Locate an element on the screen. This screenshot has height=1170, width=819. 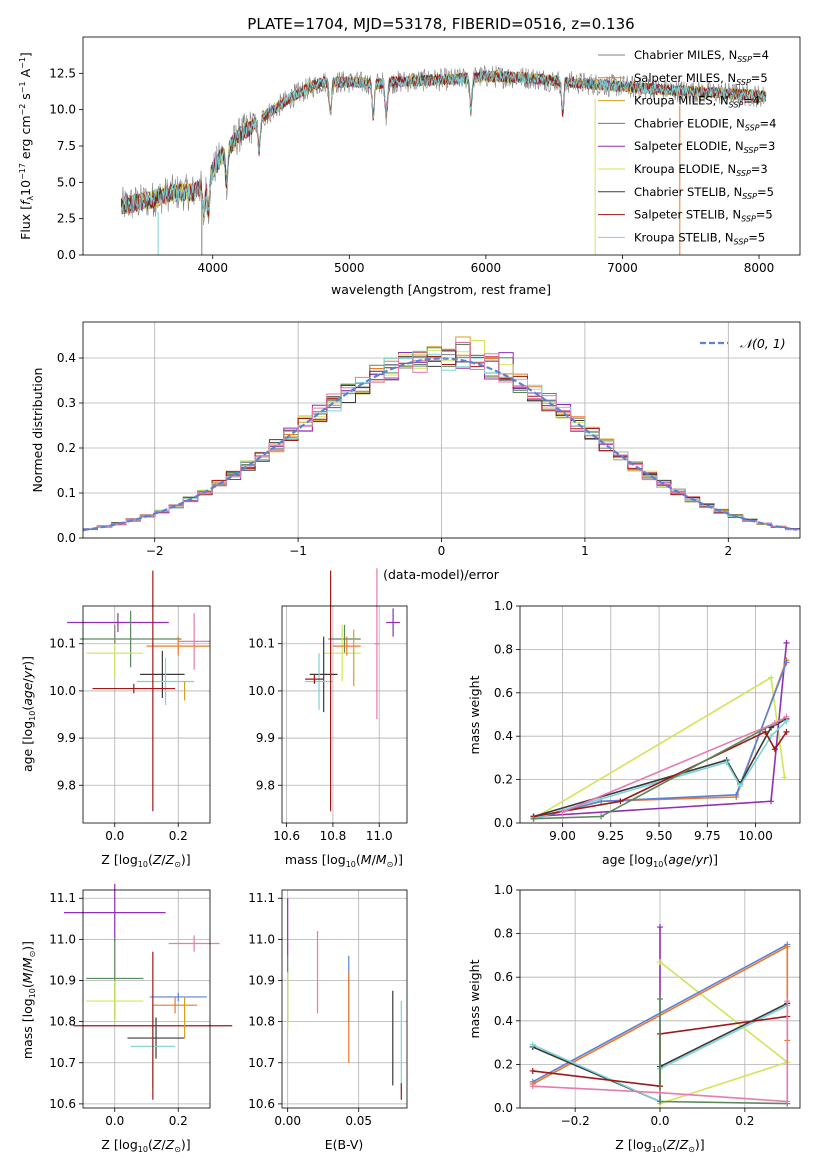
mass-vs-EBV-grid is located at coordinates (344, 999).